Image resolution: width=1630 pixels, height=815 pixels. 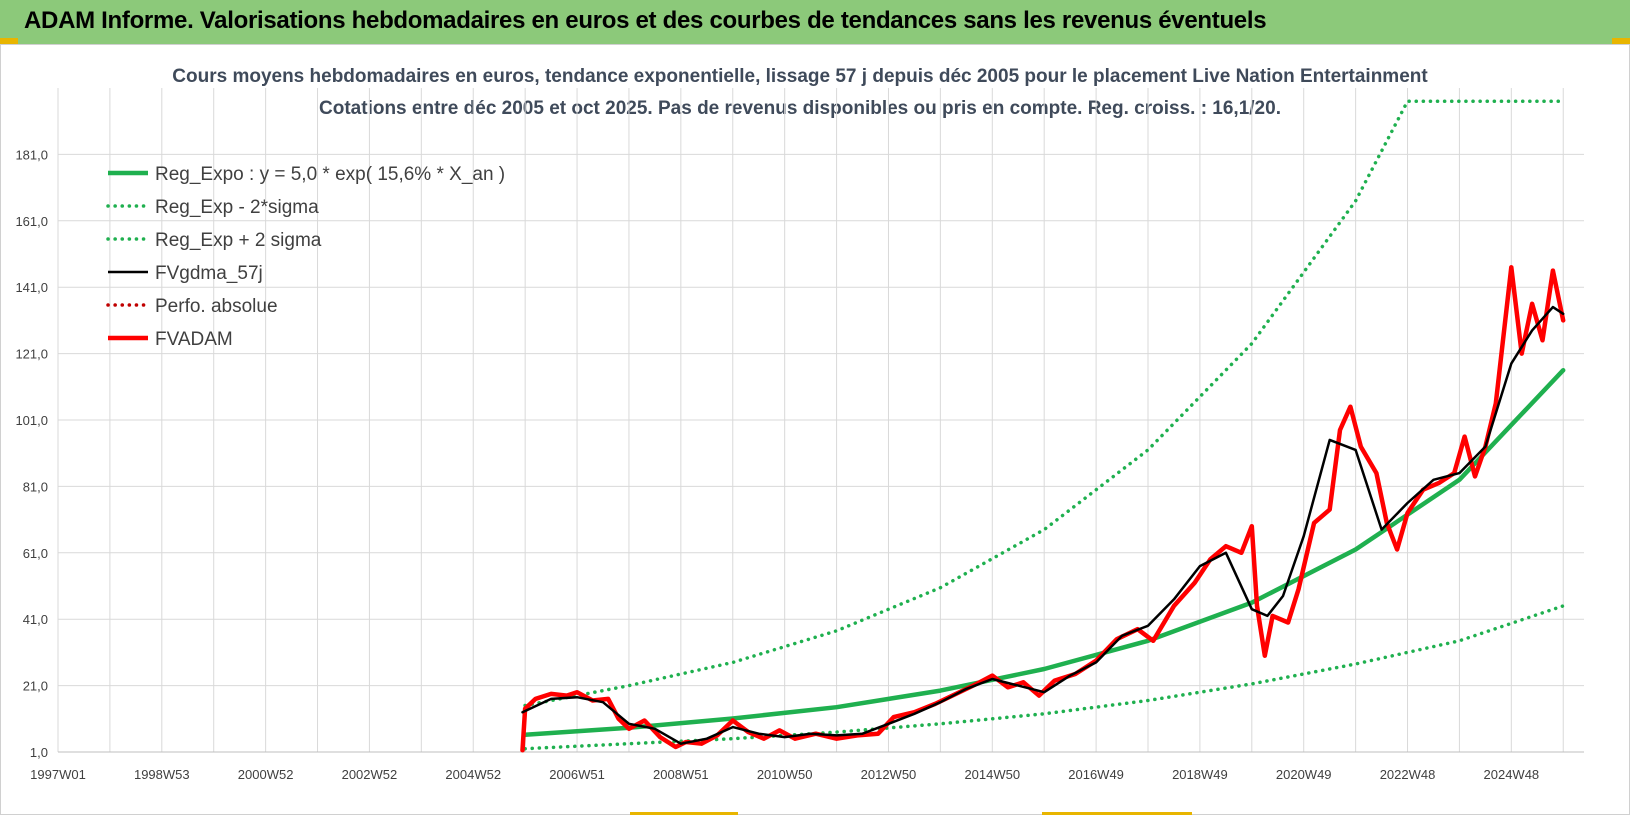 What do you see at coordinates (238, 240) in the screenshot?
I see `legend-label: Reg_Exp + 2 sigma` at bounding box center [238, 240].